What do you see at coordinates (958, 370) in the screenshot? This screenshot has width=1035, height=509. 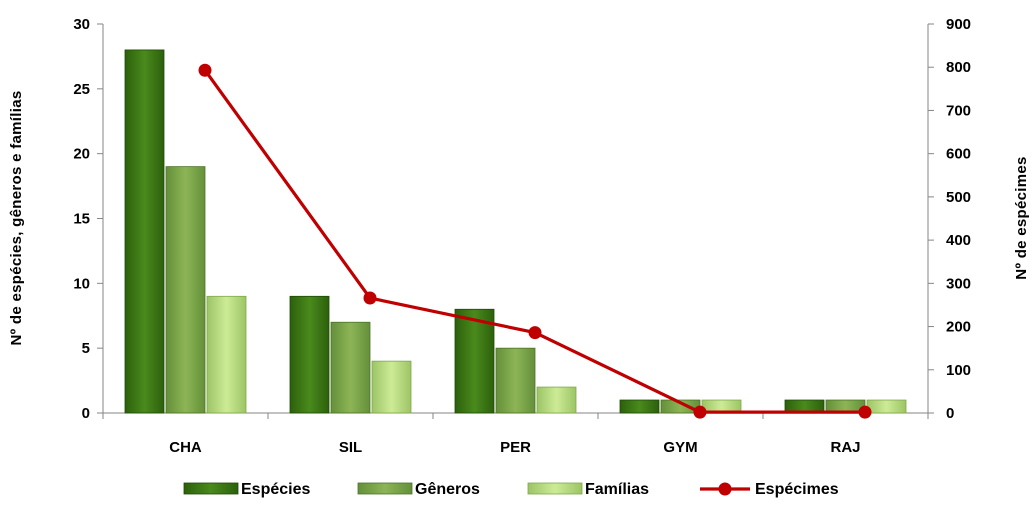 I see `y2-tick-label: 100` at bounding box center [958, 370].